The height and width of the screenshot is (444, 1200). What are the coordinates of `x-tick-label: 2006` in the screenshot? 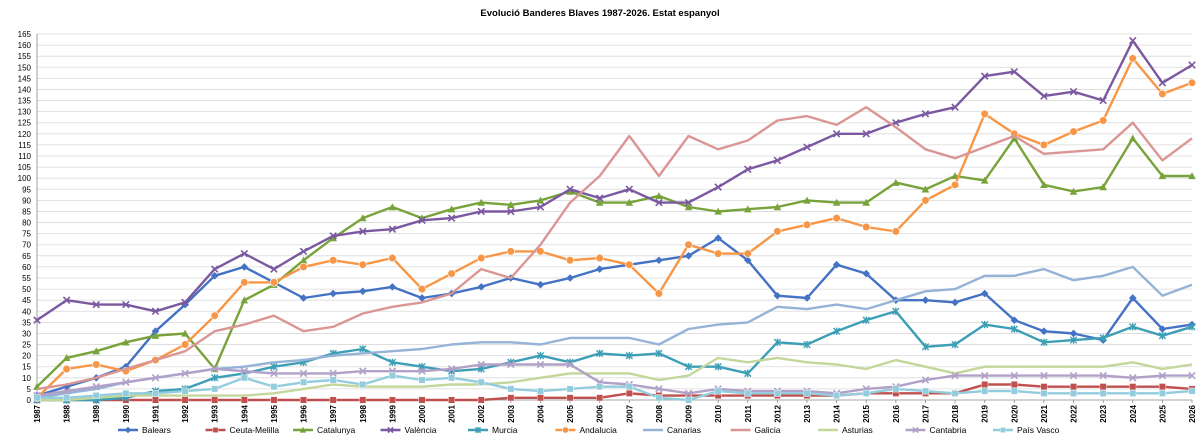 It's located at (600, 413).